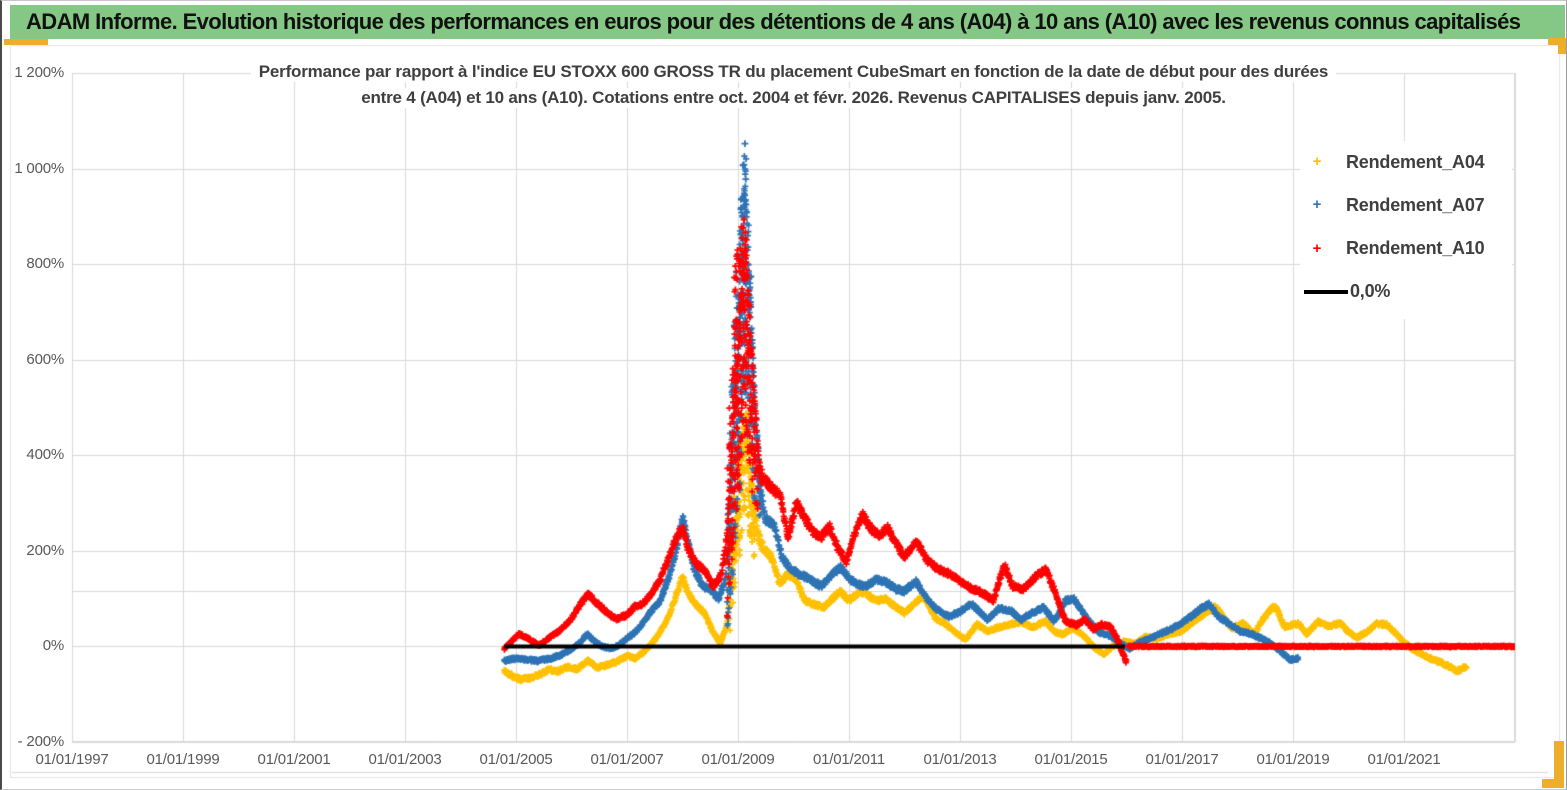  Describe the element at coordinates (1406, 162) in the screenshot. I see `legend-item-rendement-a04: + Rendement_A04` at that location.